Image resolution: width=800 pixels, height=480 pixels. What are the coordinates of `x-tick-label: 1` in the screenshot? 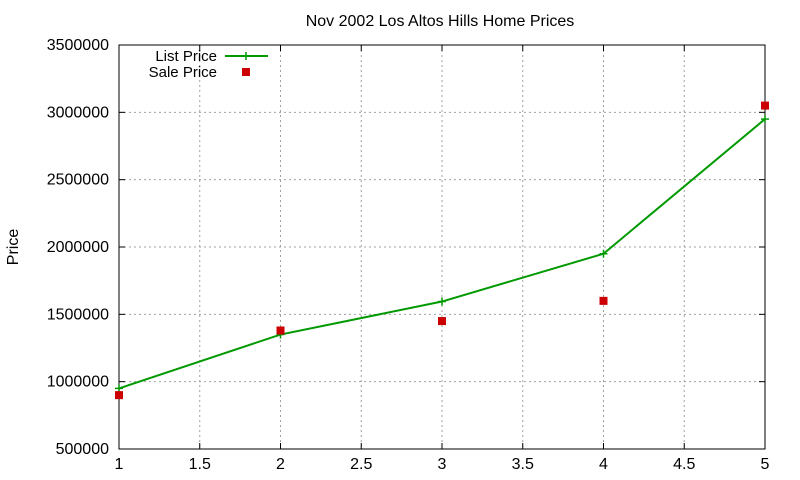 It's located at (119, 464).